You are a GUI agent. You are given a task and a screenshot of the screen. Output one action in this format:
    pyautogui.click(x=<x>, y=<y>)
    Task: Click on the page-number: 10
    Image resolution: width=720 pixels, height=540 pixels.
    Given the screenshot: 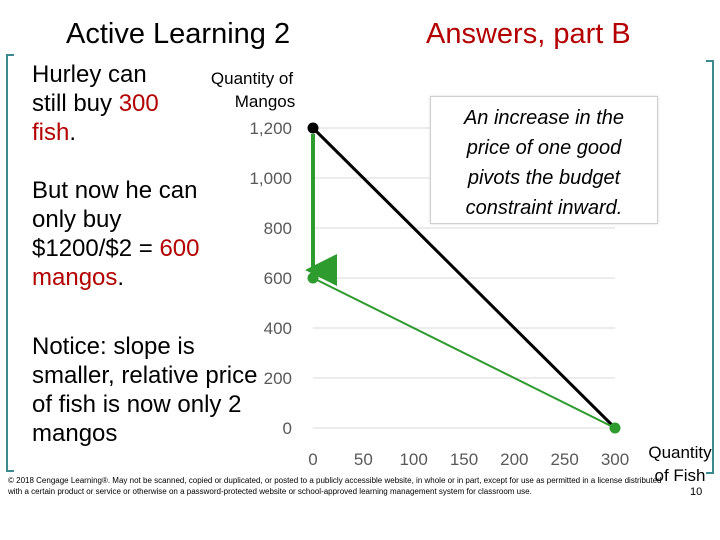 What is the action you would take?
    pyautogui.click(x=696, y=492)
    